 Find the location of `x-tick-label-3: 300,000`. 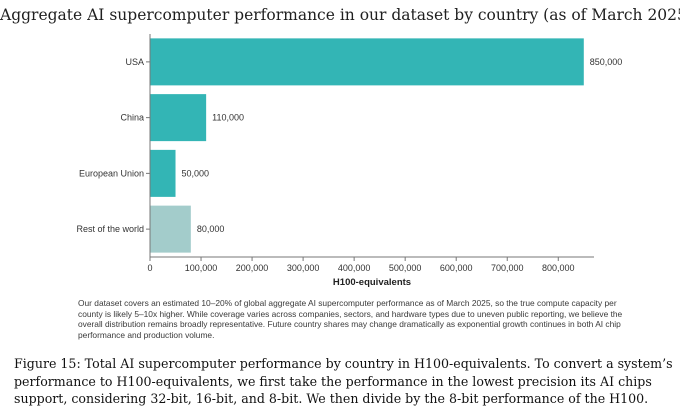

x-tick-label-3: 300,000 is located at coordinates (303, 268).